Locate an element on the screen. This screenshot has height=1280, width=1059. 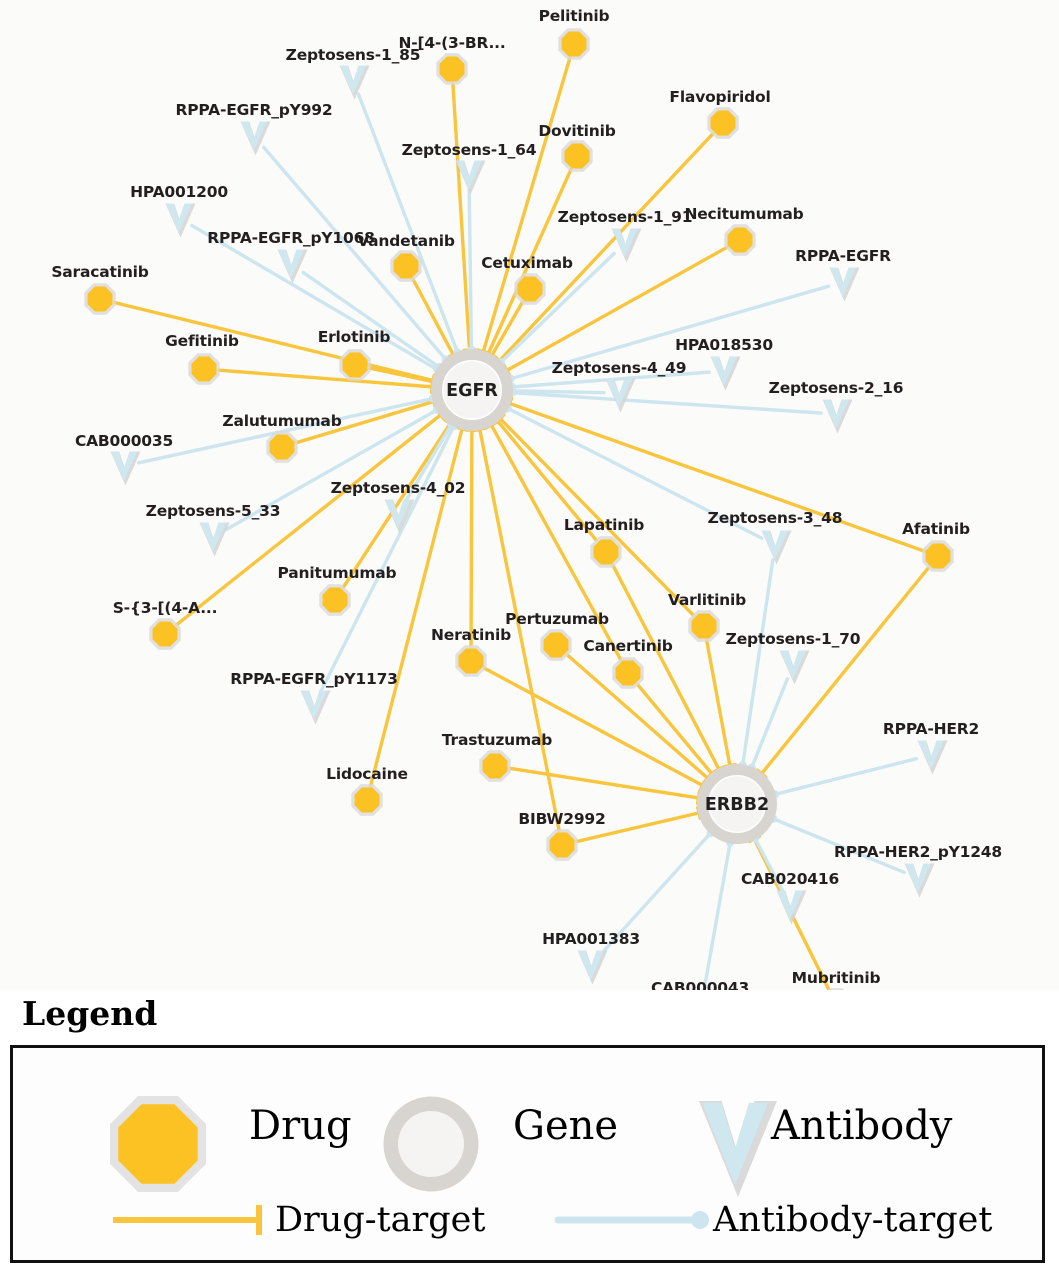
legend-gene-center is located at coordinates (431, 1144).